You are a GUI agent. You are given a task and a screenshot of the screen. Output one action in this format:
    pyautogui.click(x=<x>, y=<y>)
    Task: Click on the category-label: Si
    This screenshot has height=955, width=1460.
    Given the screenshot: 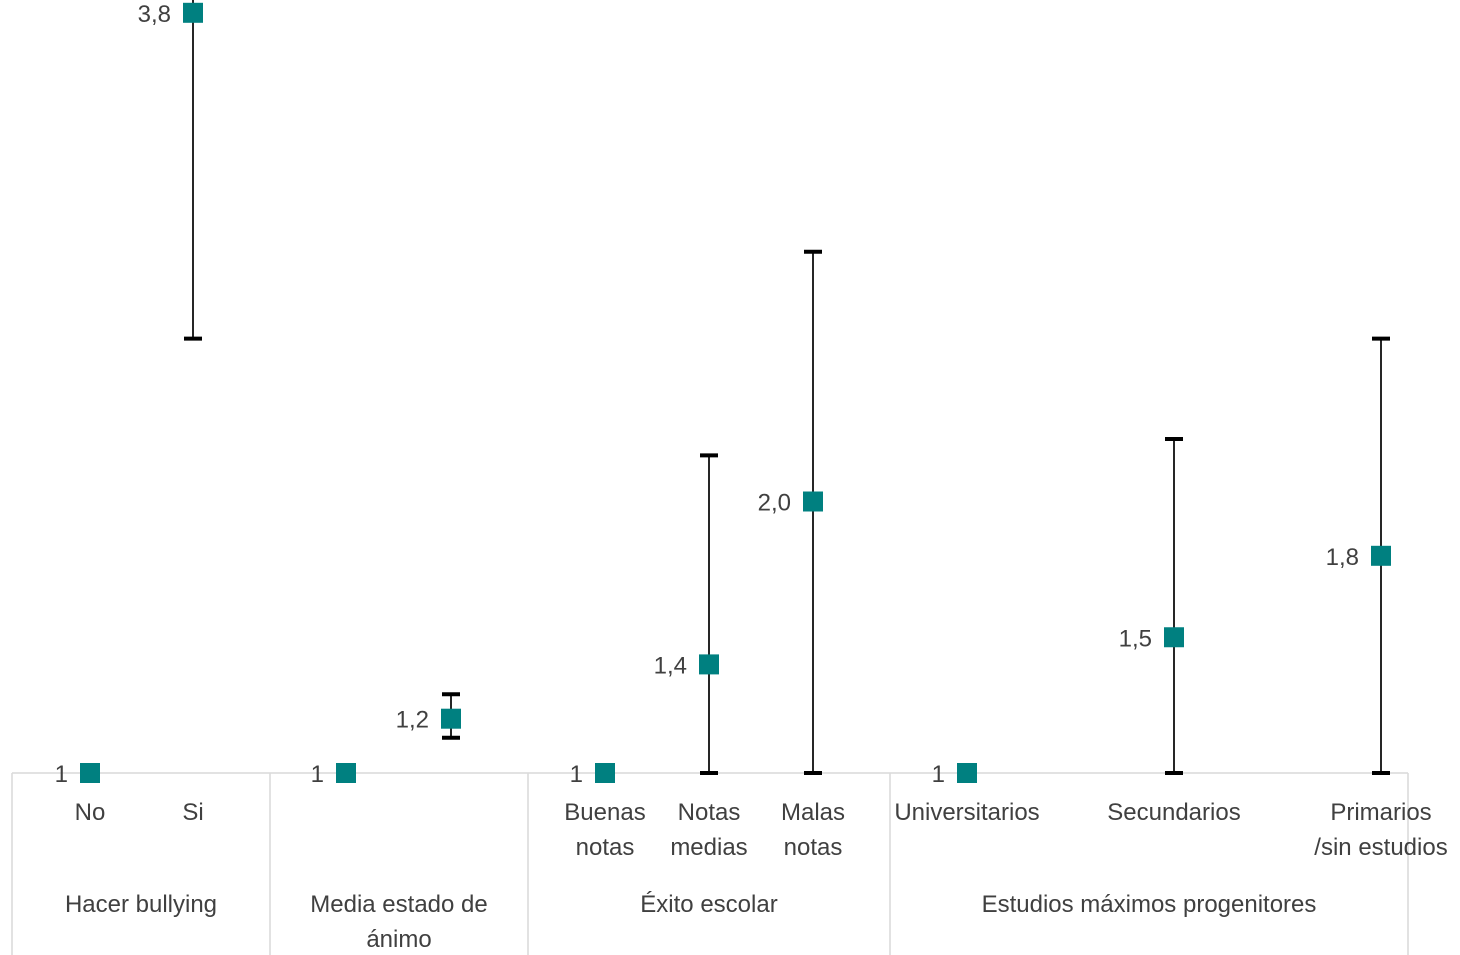 What is the action you would take?
    pyautogui.click(x=192, y=812)
    